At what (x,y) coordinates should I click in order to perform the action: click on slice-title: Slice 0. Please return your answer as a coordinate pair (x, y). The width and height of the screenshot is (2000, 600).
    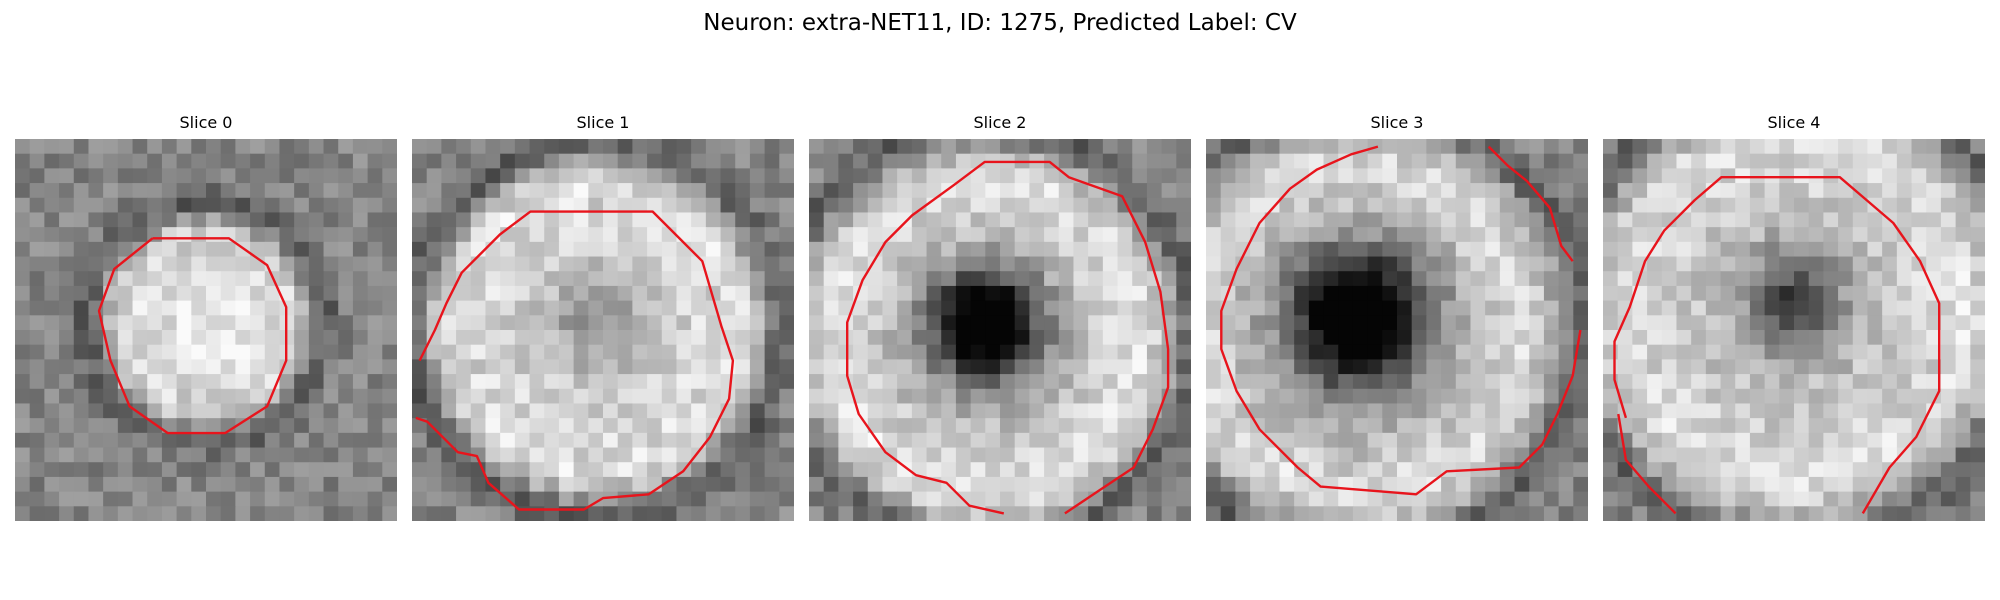
    Looking at the image, I should click on (206, 123).